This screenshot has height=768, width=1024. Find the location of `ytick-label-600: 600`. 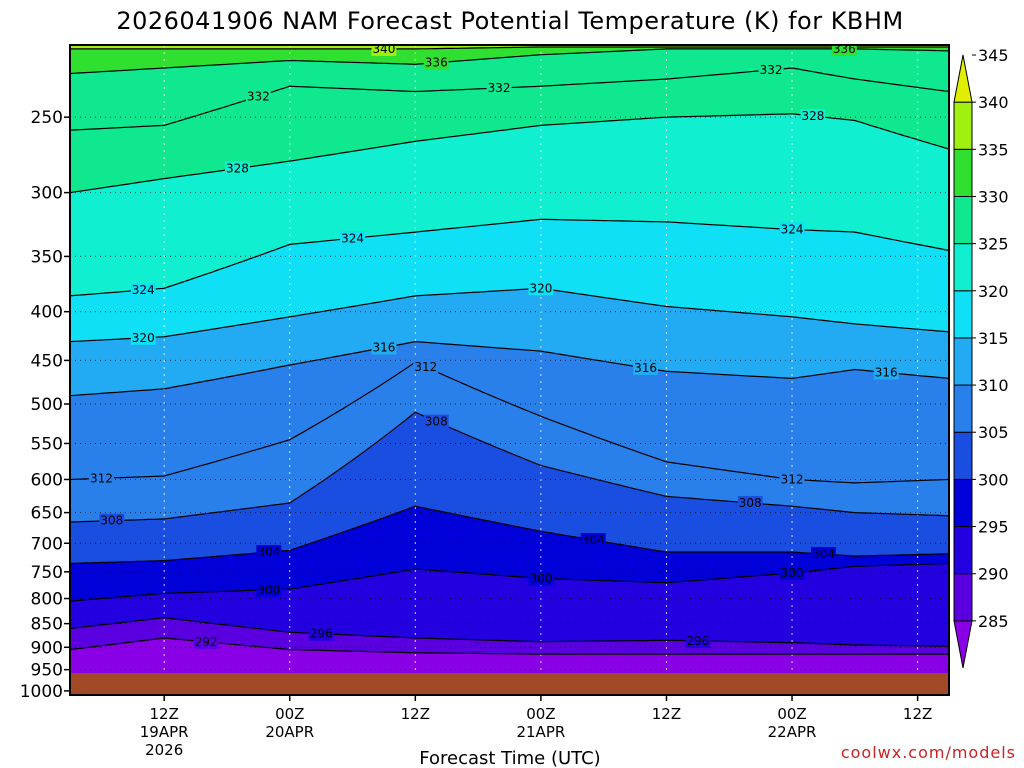

ytick-label-600: 600 is located at coordinates (47, 480).